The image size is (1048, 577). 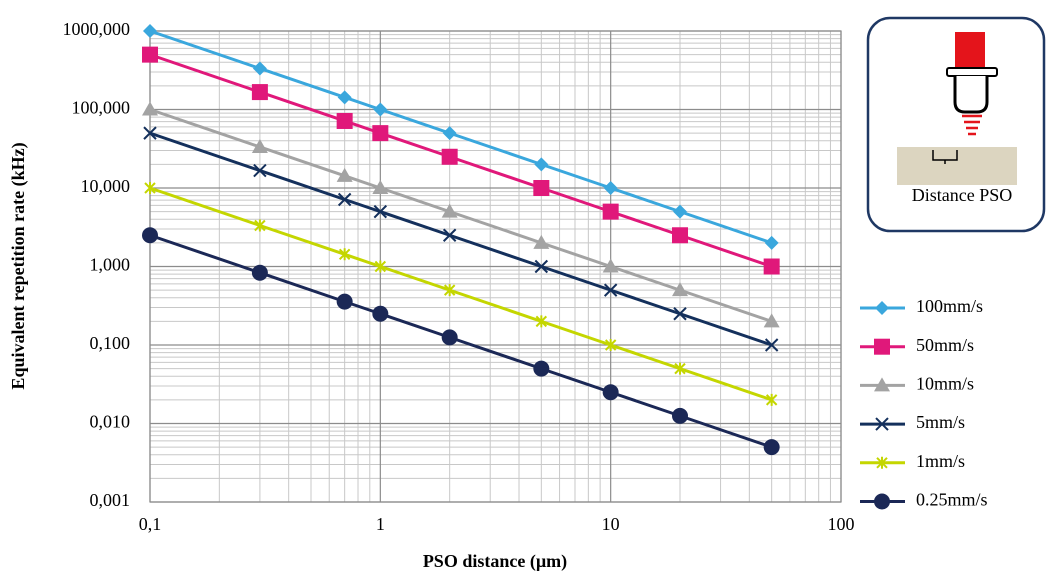 What do you see at coordinates (106, 186) in the screenshot?
I see `y-tick-label: 10,000` at bounding box center [106, 186].